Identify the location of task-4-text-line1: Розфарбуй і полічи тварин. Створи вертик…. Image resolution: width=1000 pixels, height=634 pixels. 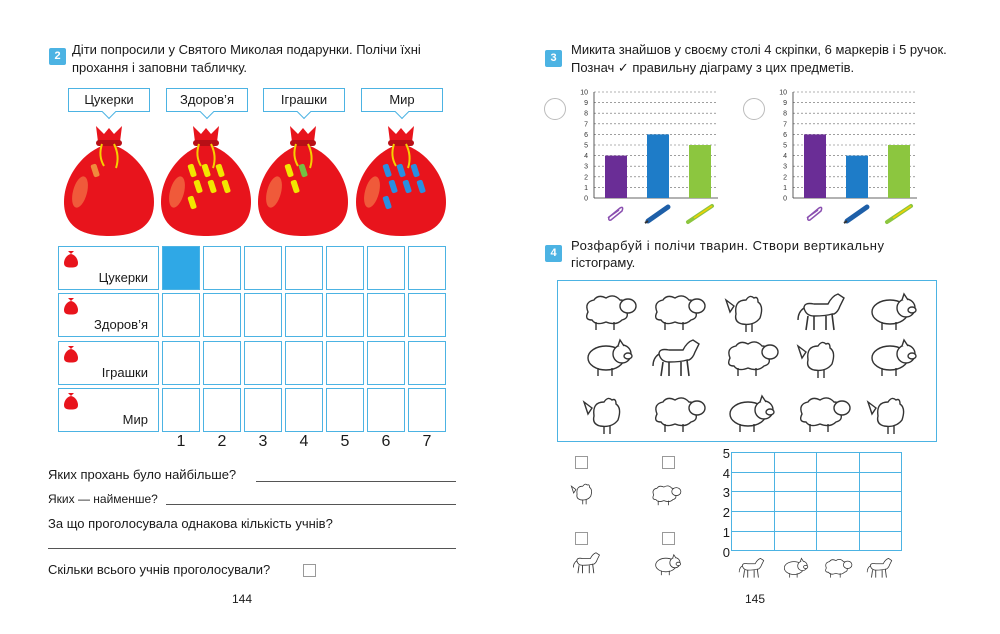
(728, 245).